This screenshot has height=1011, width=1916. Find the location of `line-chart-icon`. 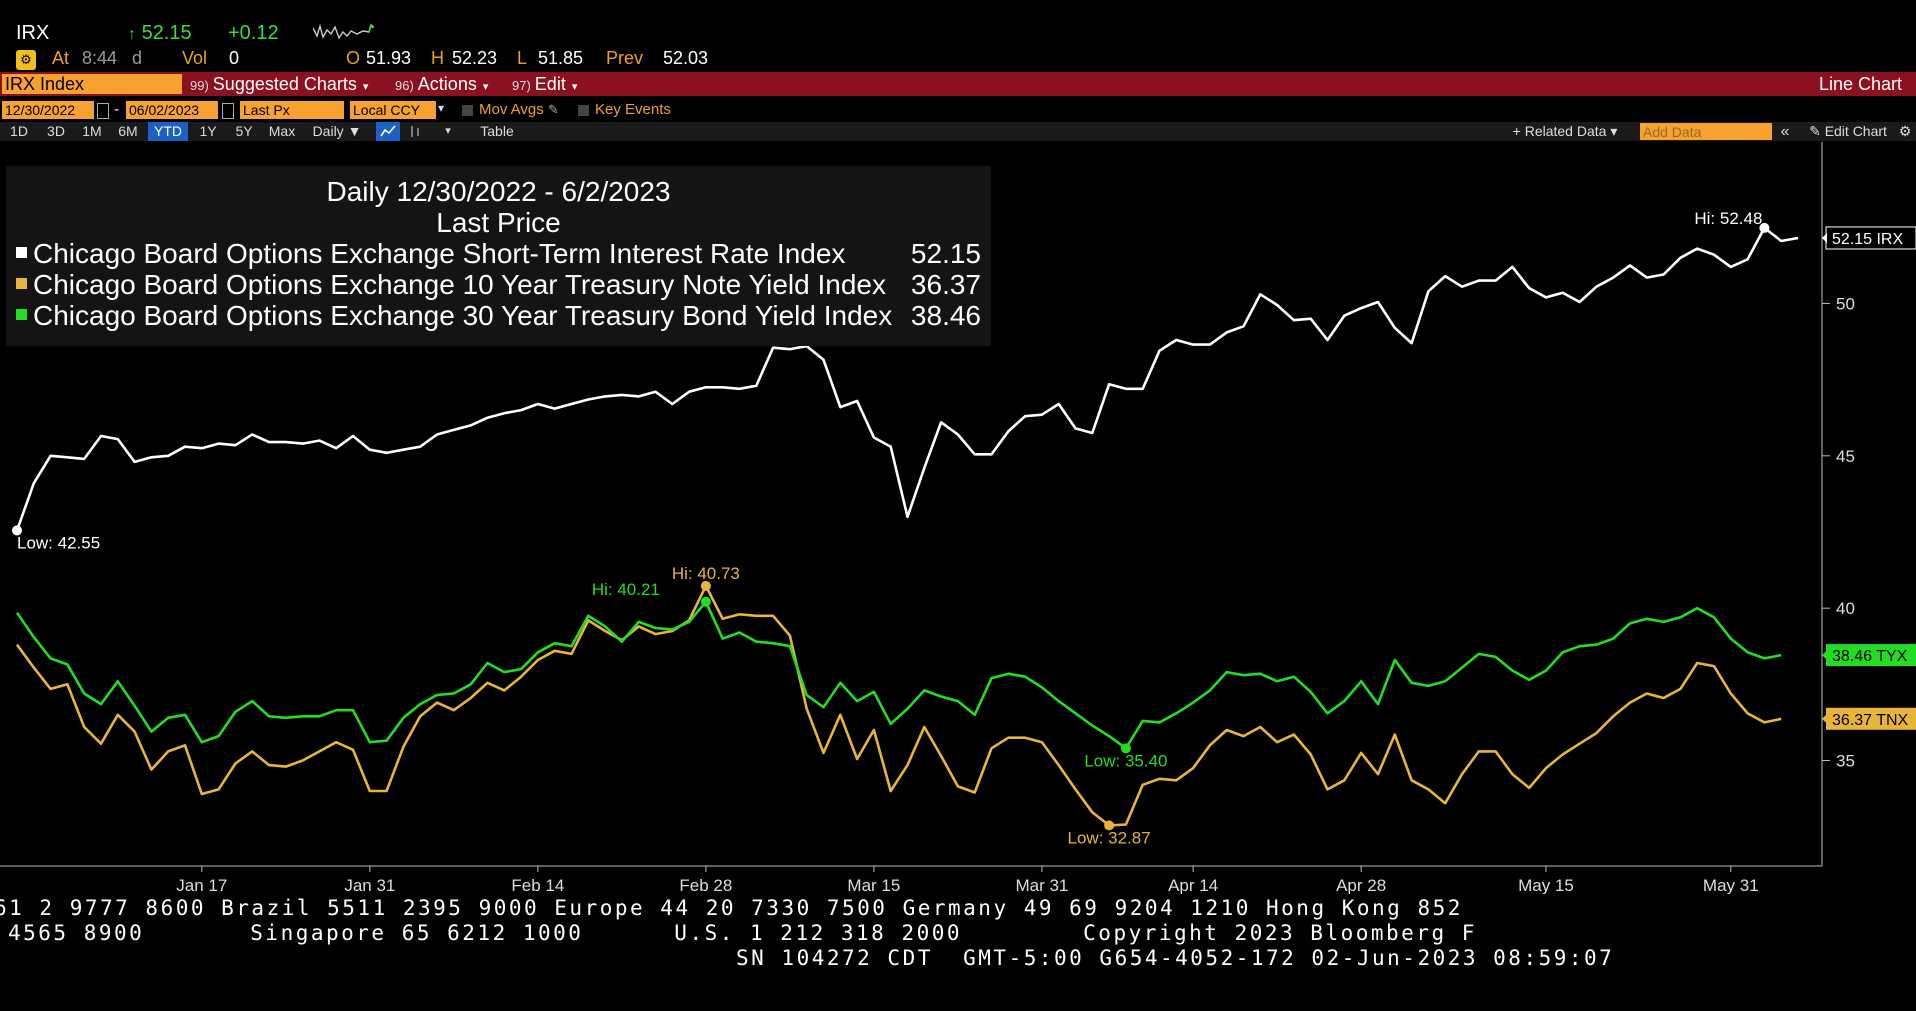

line-chart-icon is located at coordinates (388, 131).